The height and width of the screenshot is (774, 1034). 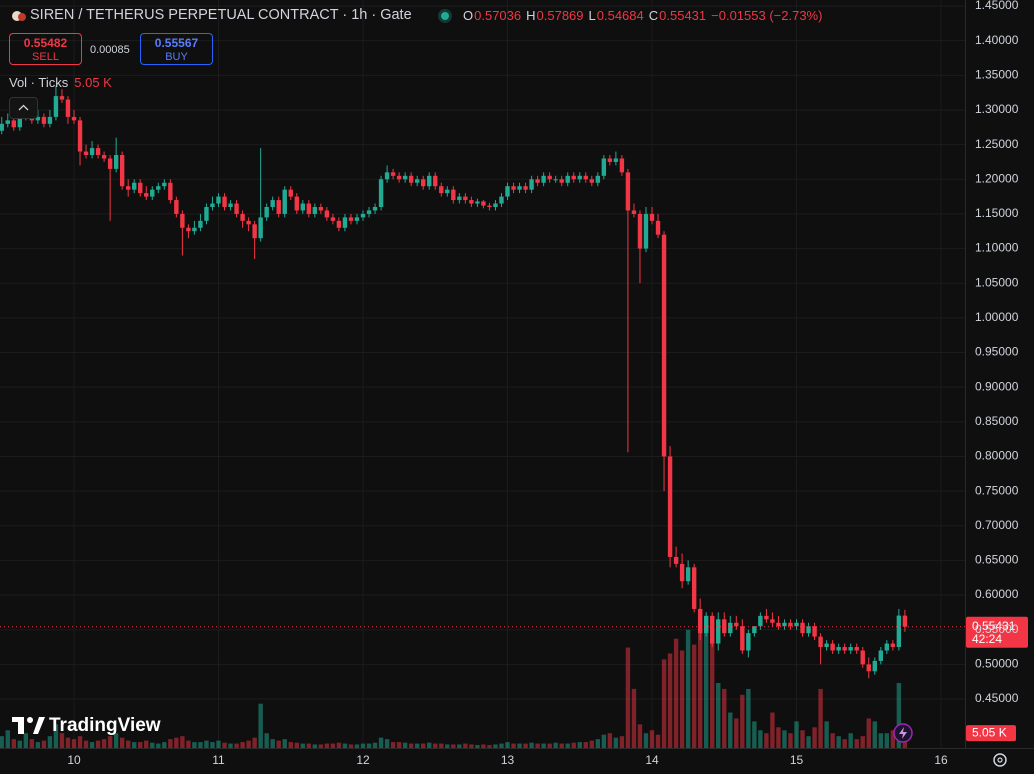 I want to click on x-tick-label: 12, so click(x=363, y=760).